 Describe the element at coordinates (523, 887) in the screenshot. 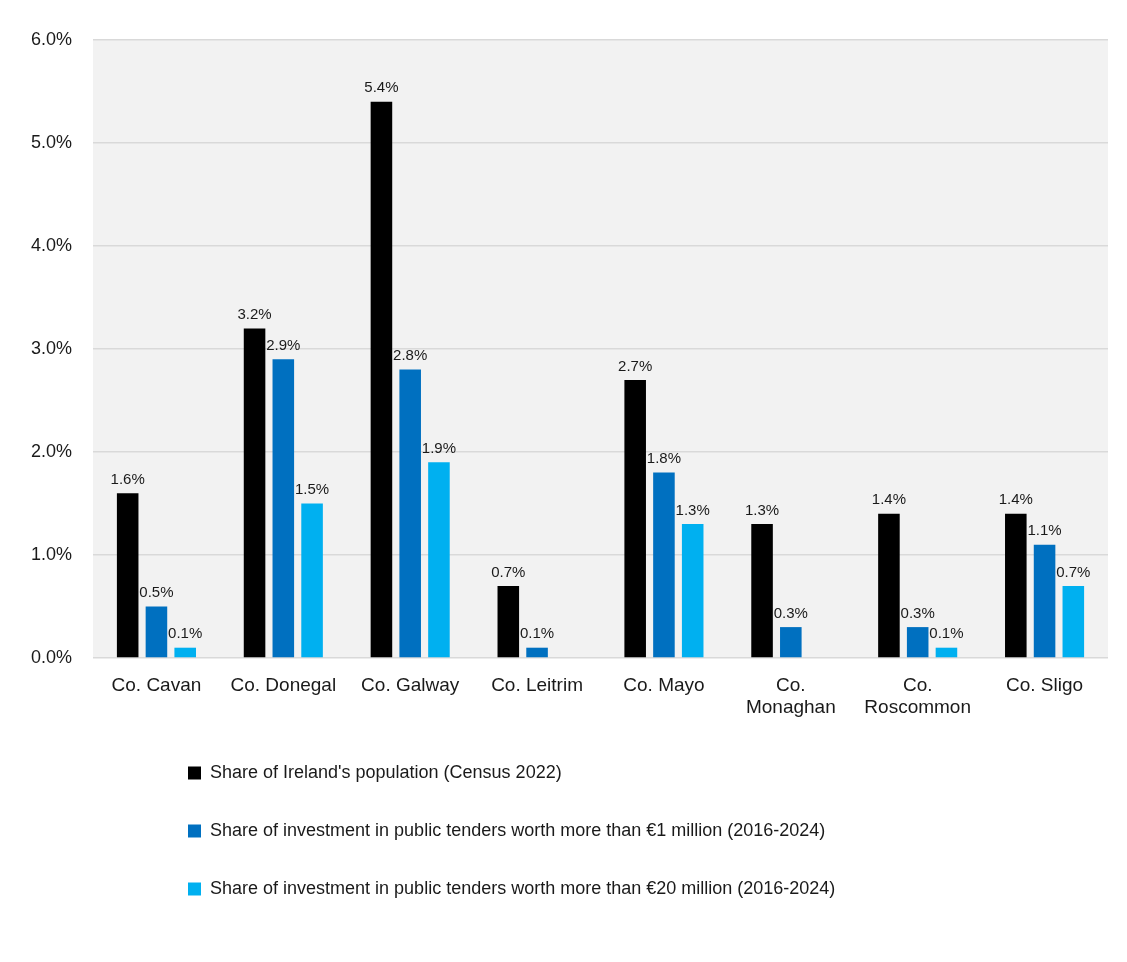

I see `legend-label: Share of investment in public tenders worth more than €20 million (2016-2024)` at that location.